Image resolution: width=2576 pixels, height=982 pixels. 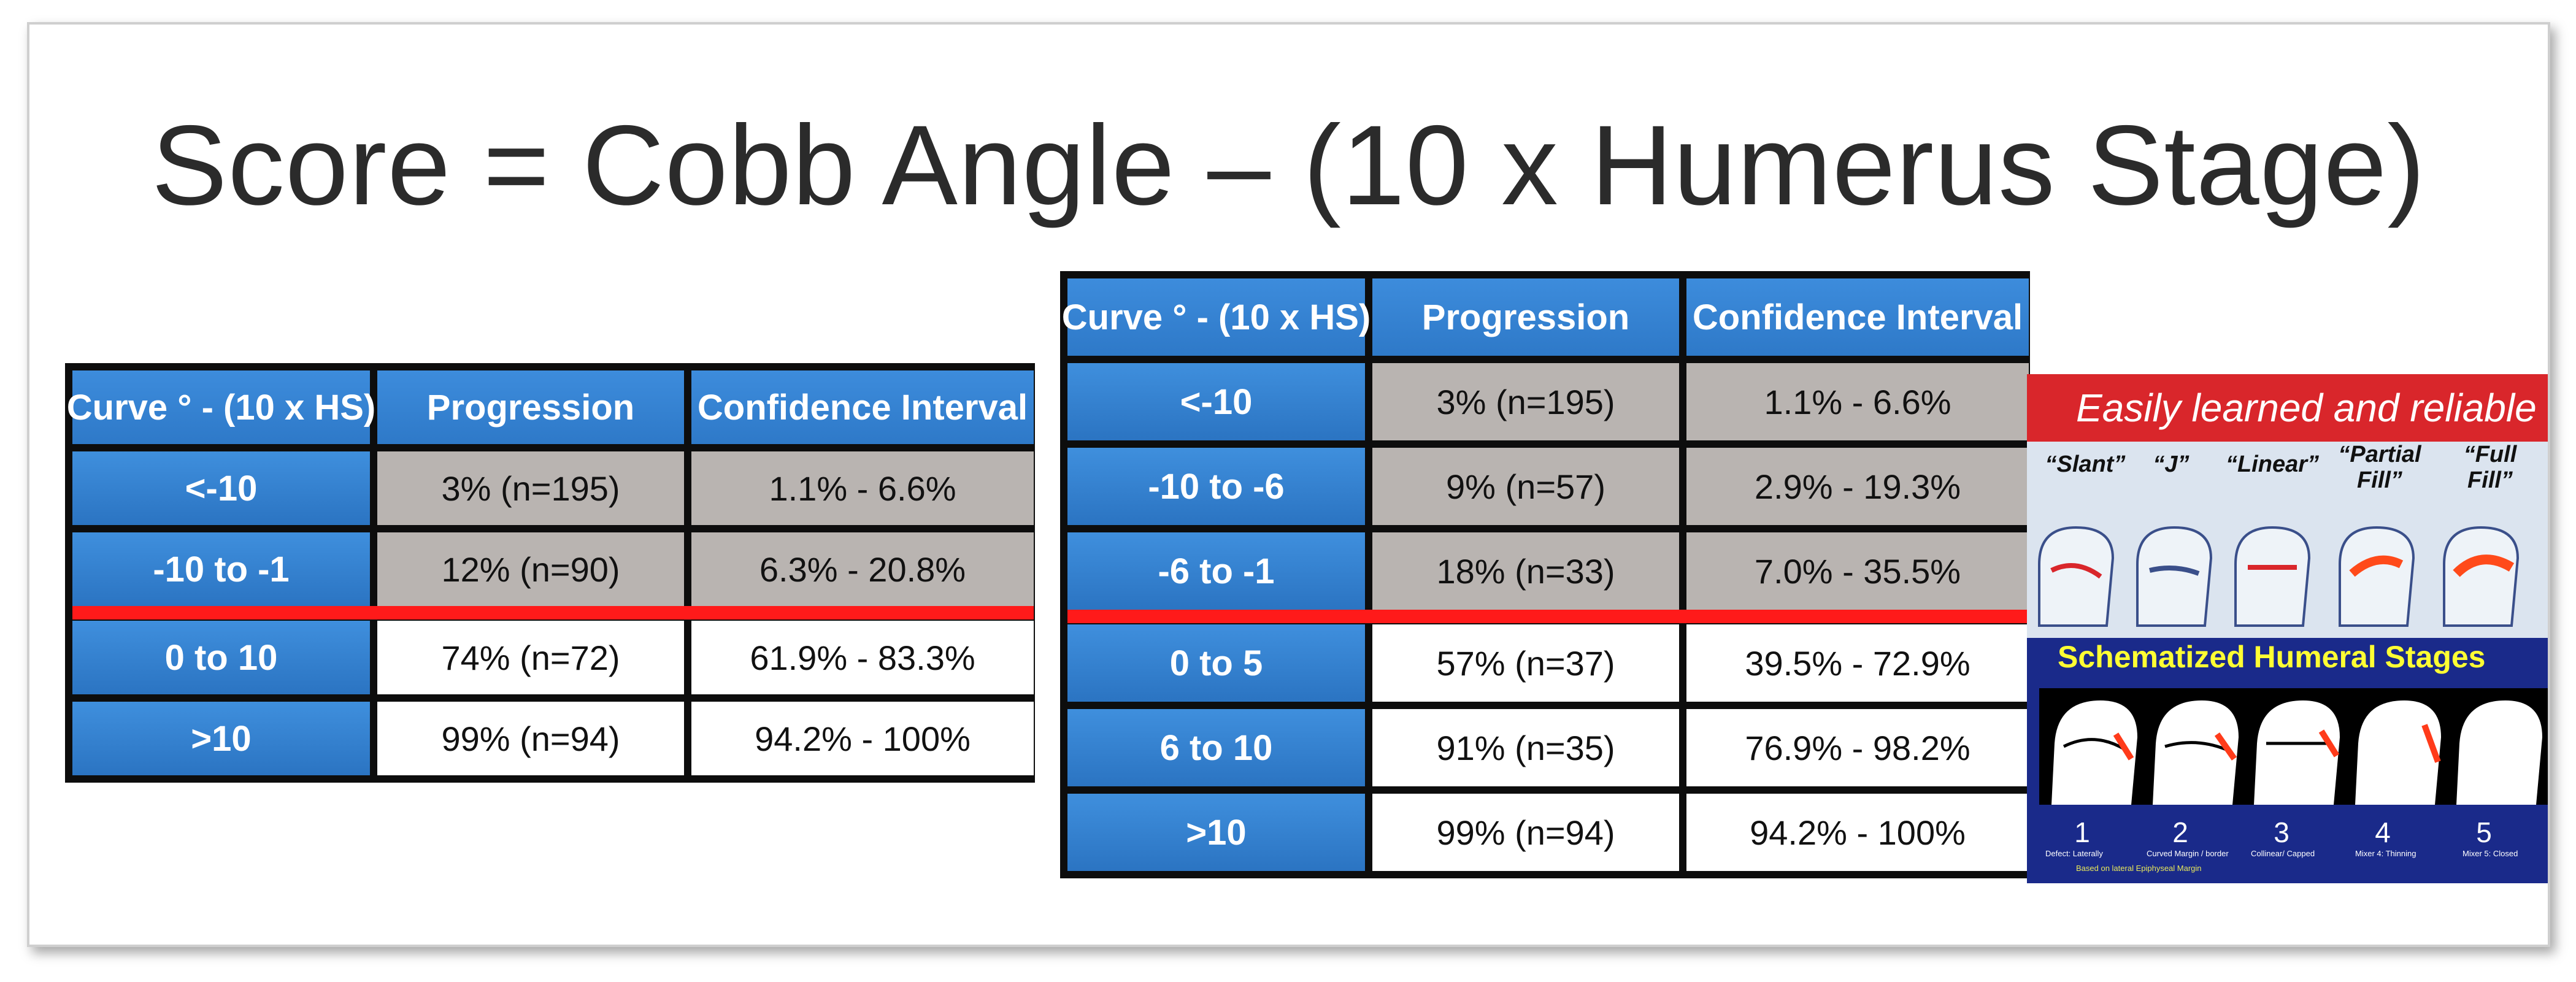 What do you see at coordinates (1526, 748) in the screenshot?
I see `row-progression: 91% (n=35)` at bounding box center [1526, 748].